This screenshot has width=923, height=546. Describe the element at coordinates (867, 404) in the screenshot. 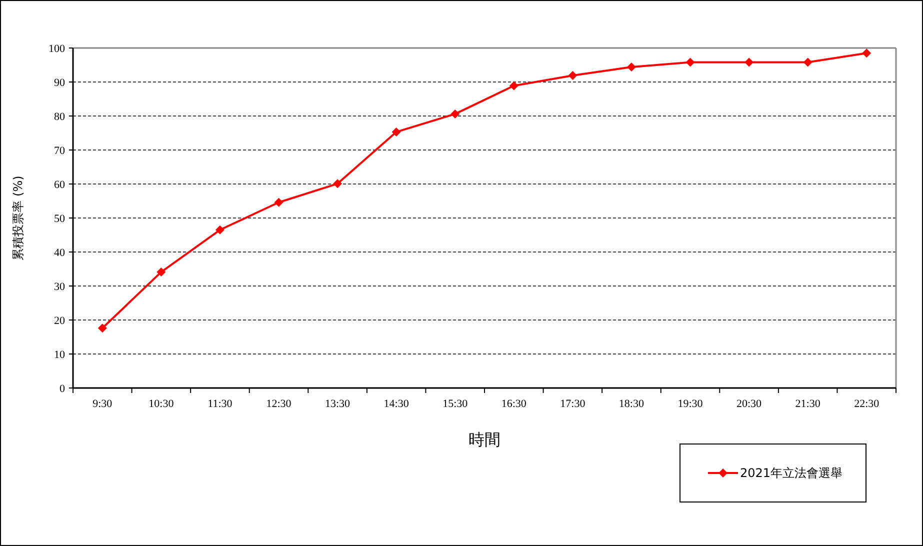

I see `x-tick-label: 22:30` at that location.